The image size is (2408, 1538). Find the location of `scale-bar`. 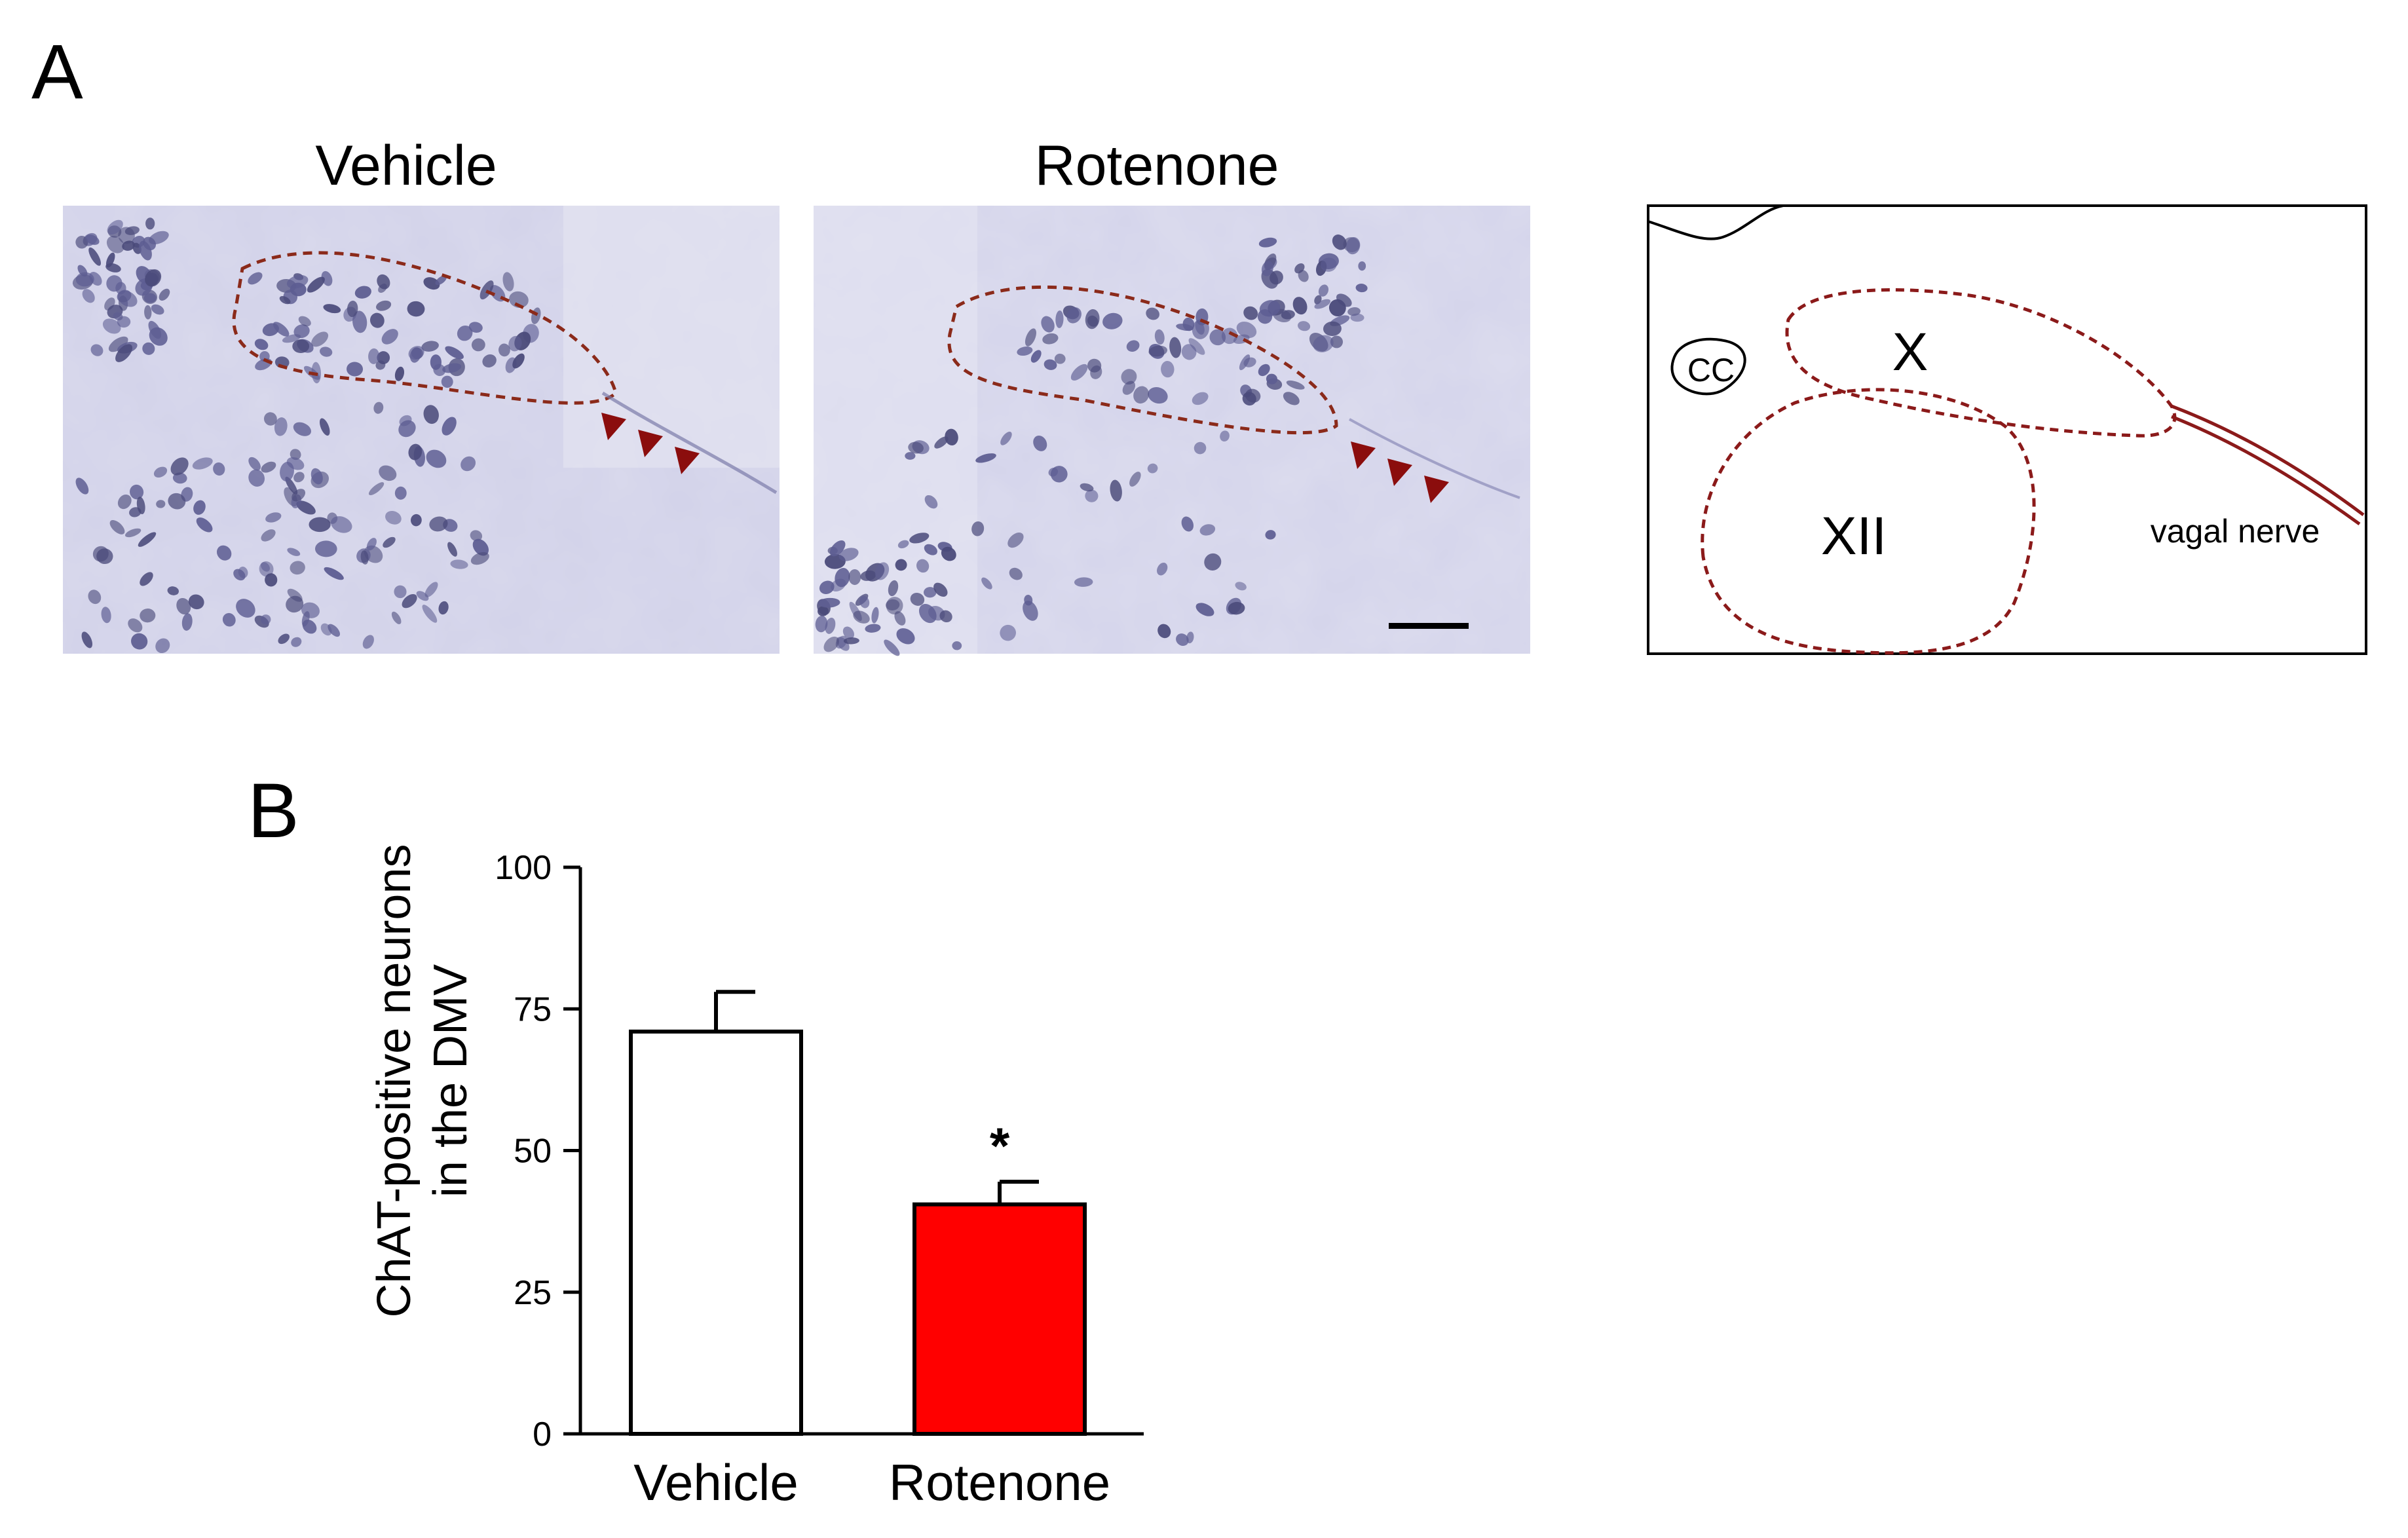

scale-bar is located at coordinates (1429, 626).